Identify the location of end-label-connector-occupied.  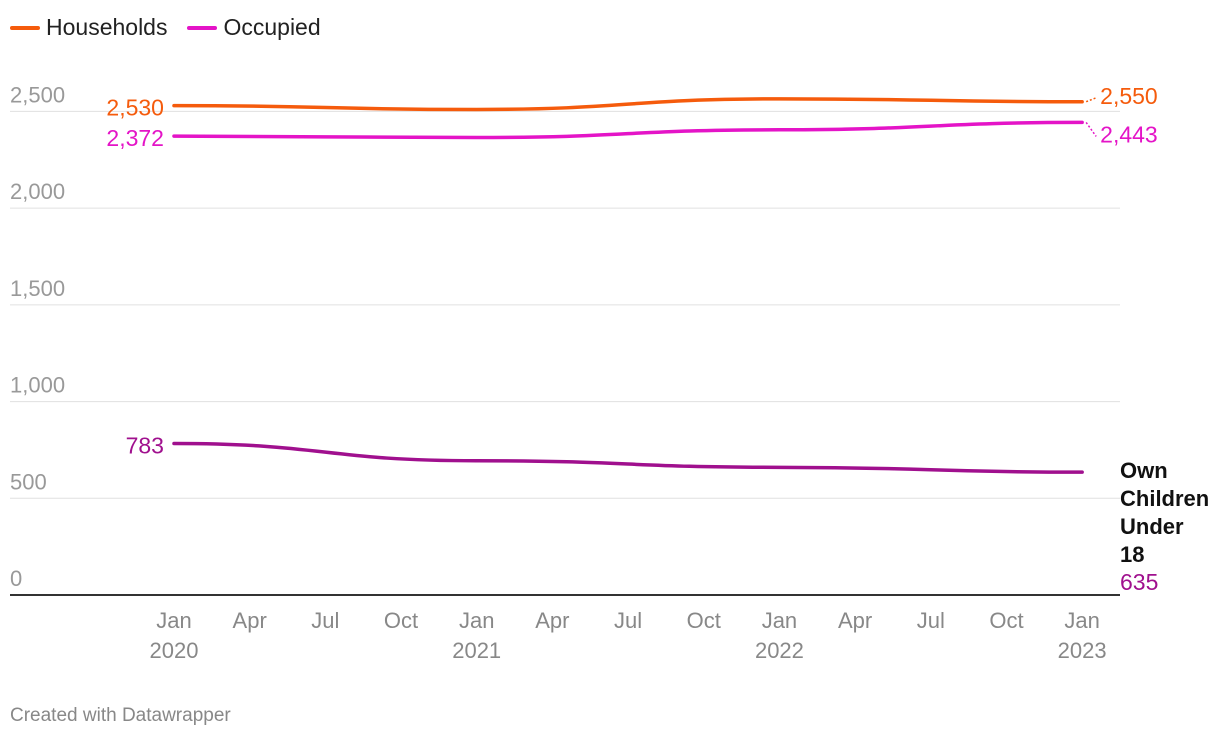
(1091, 129).